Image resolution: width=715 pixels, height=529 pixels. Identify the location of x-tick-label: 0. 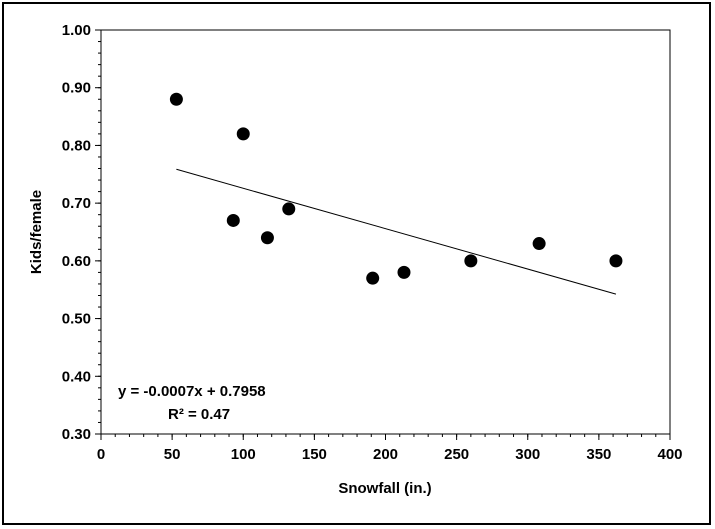
(101, 454).